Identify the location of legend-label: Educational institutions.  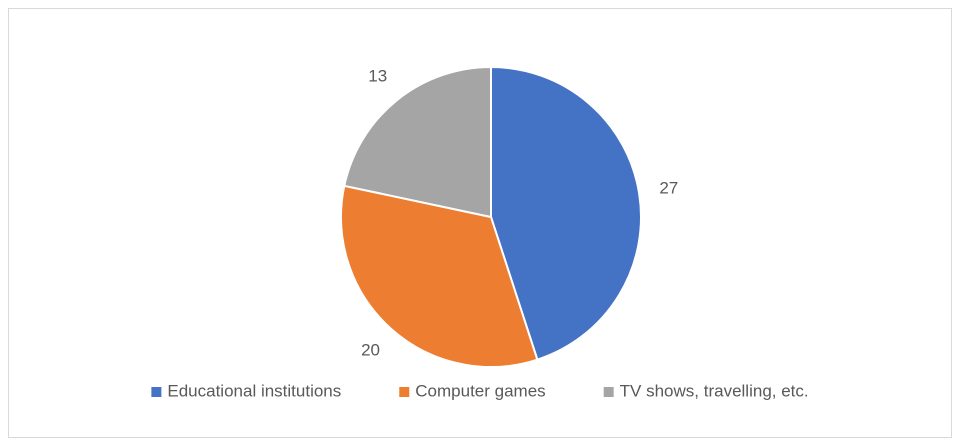
(254, 390).